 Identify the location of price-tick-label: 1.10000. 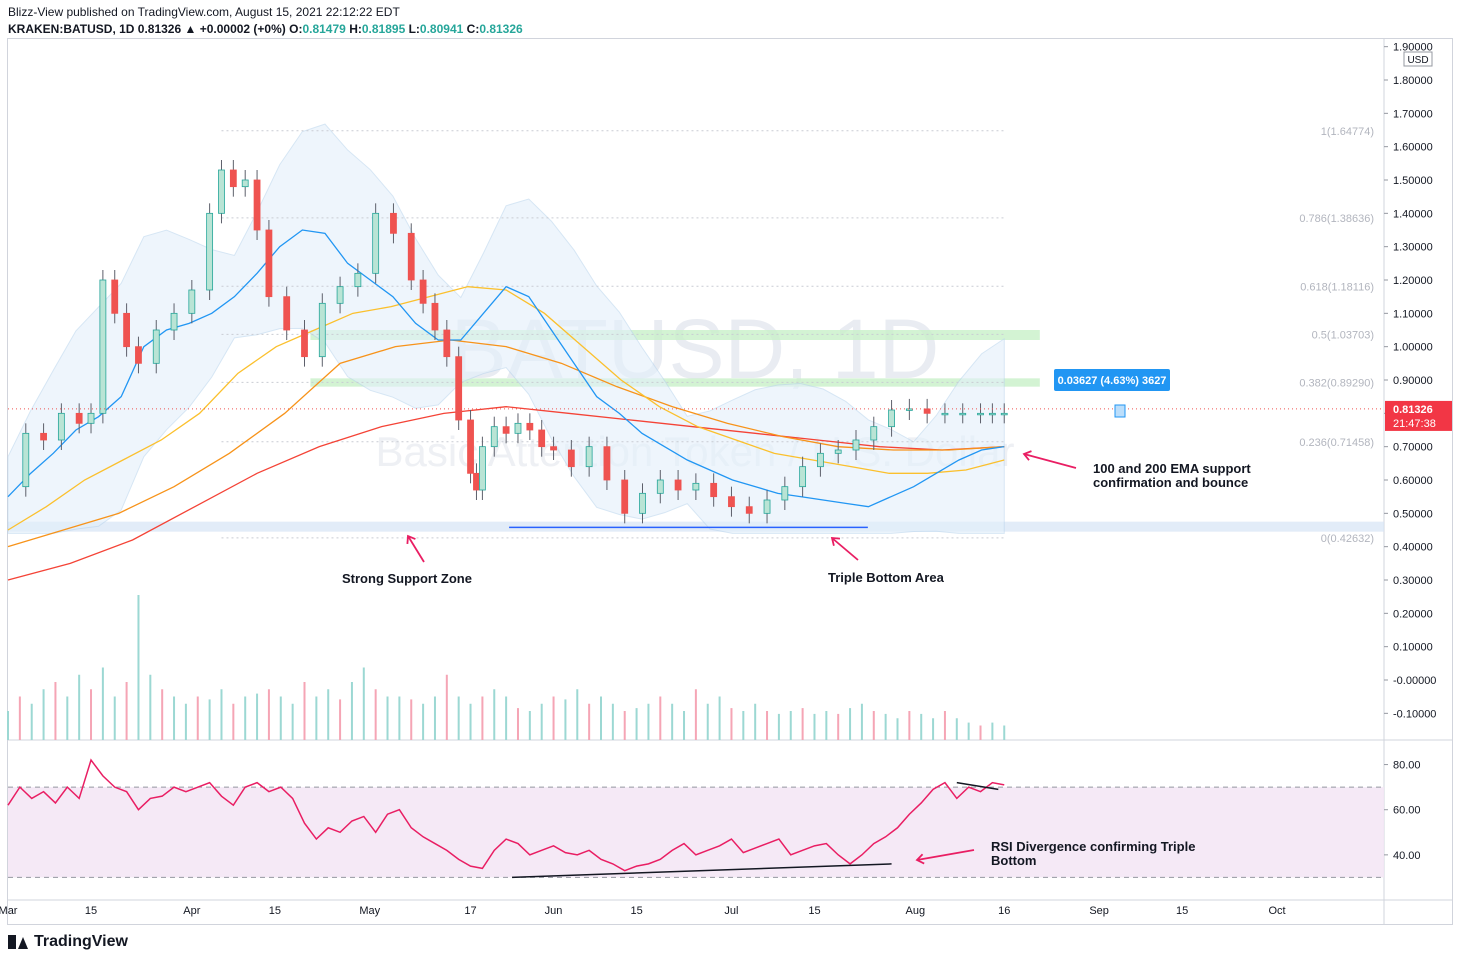
(1413, 314).